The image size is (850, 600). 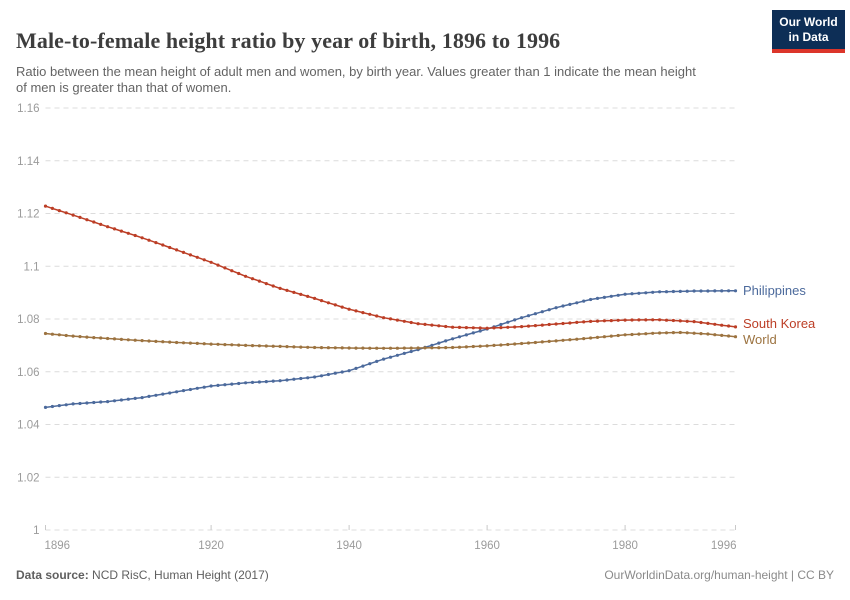 What do you see at coordinates (774, 290) in the screenshot?
I see `series-label-philippines: Philippines` at bounding box center [774, 290].